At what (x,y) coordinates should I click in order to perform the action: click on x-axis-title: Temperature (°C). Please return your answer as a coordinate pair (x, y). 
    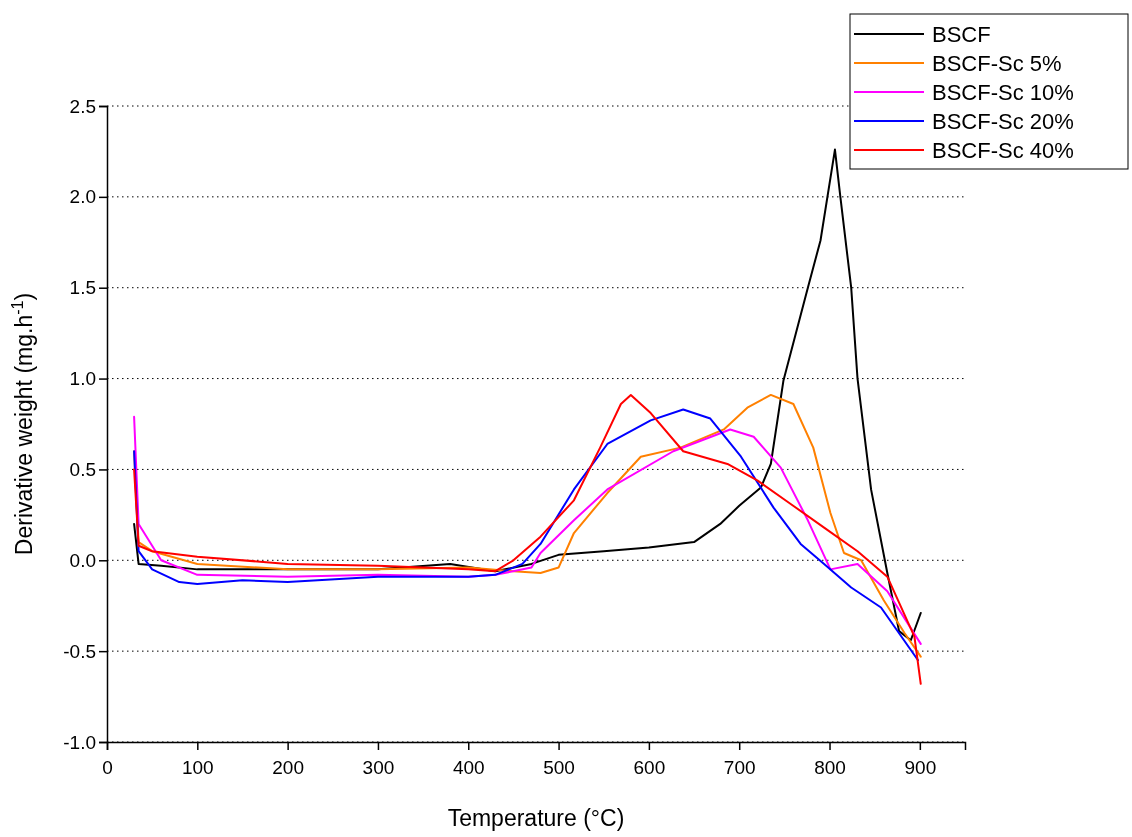
    Looking at the image, I should click on (536, 818).